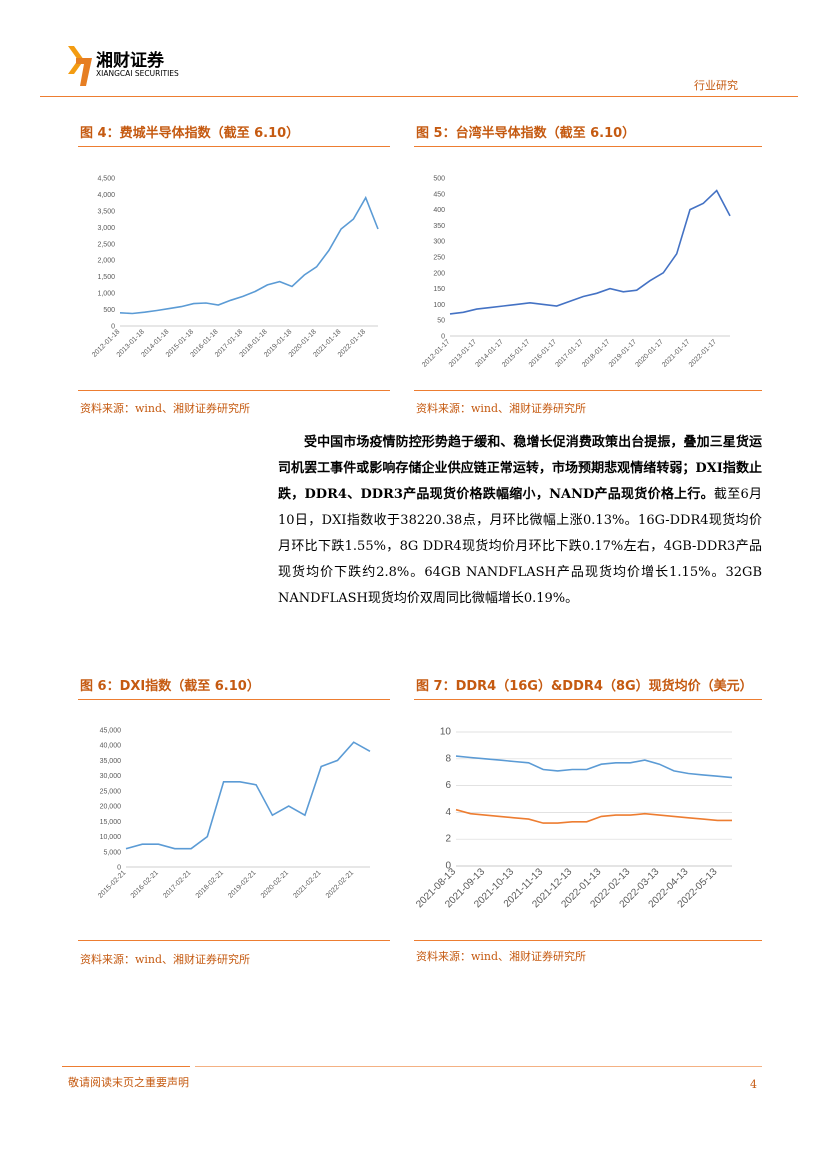 The height and width of the screenshot is (1169, 827). What do you see at coordinates (112, 884) in the screenshot?
I see `x-tick-label: 2015-02-21` at bounding box center [112, 884].